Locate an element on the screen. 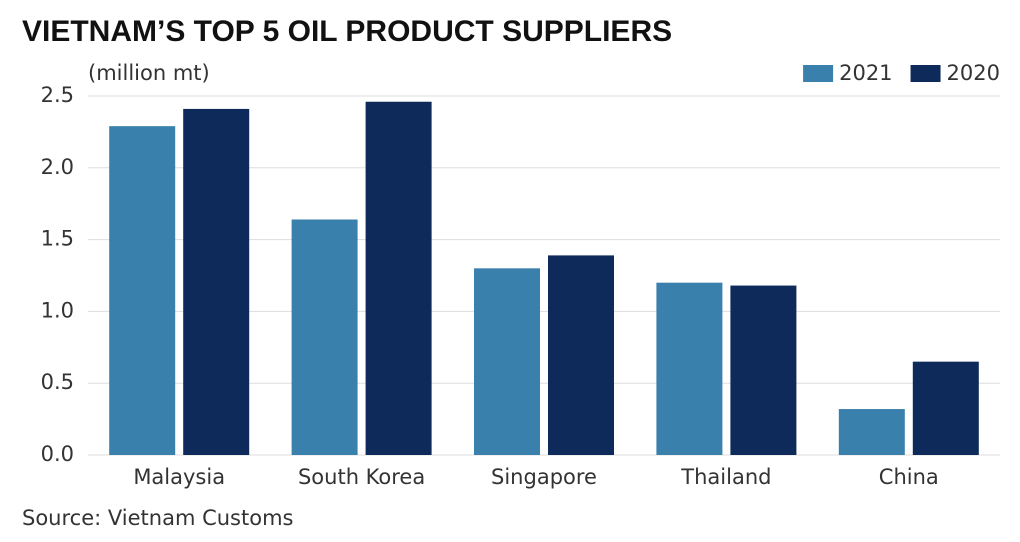 Image resolution: width=1020 pixels, height=542 pixels. y-tick-label: 0.0 is located at coordinates (57, 454).